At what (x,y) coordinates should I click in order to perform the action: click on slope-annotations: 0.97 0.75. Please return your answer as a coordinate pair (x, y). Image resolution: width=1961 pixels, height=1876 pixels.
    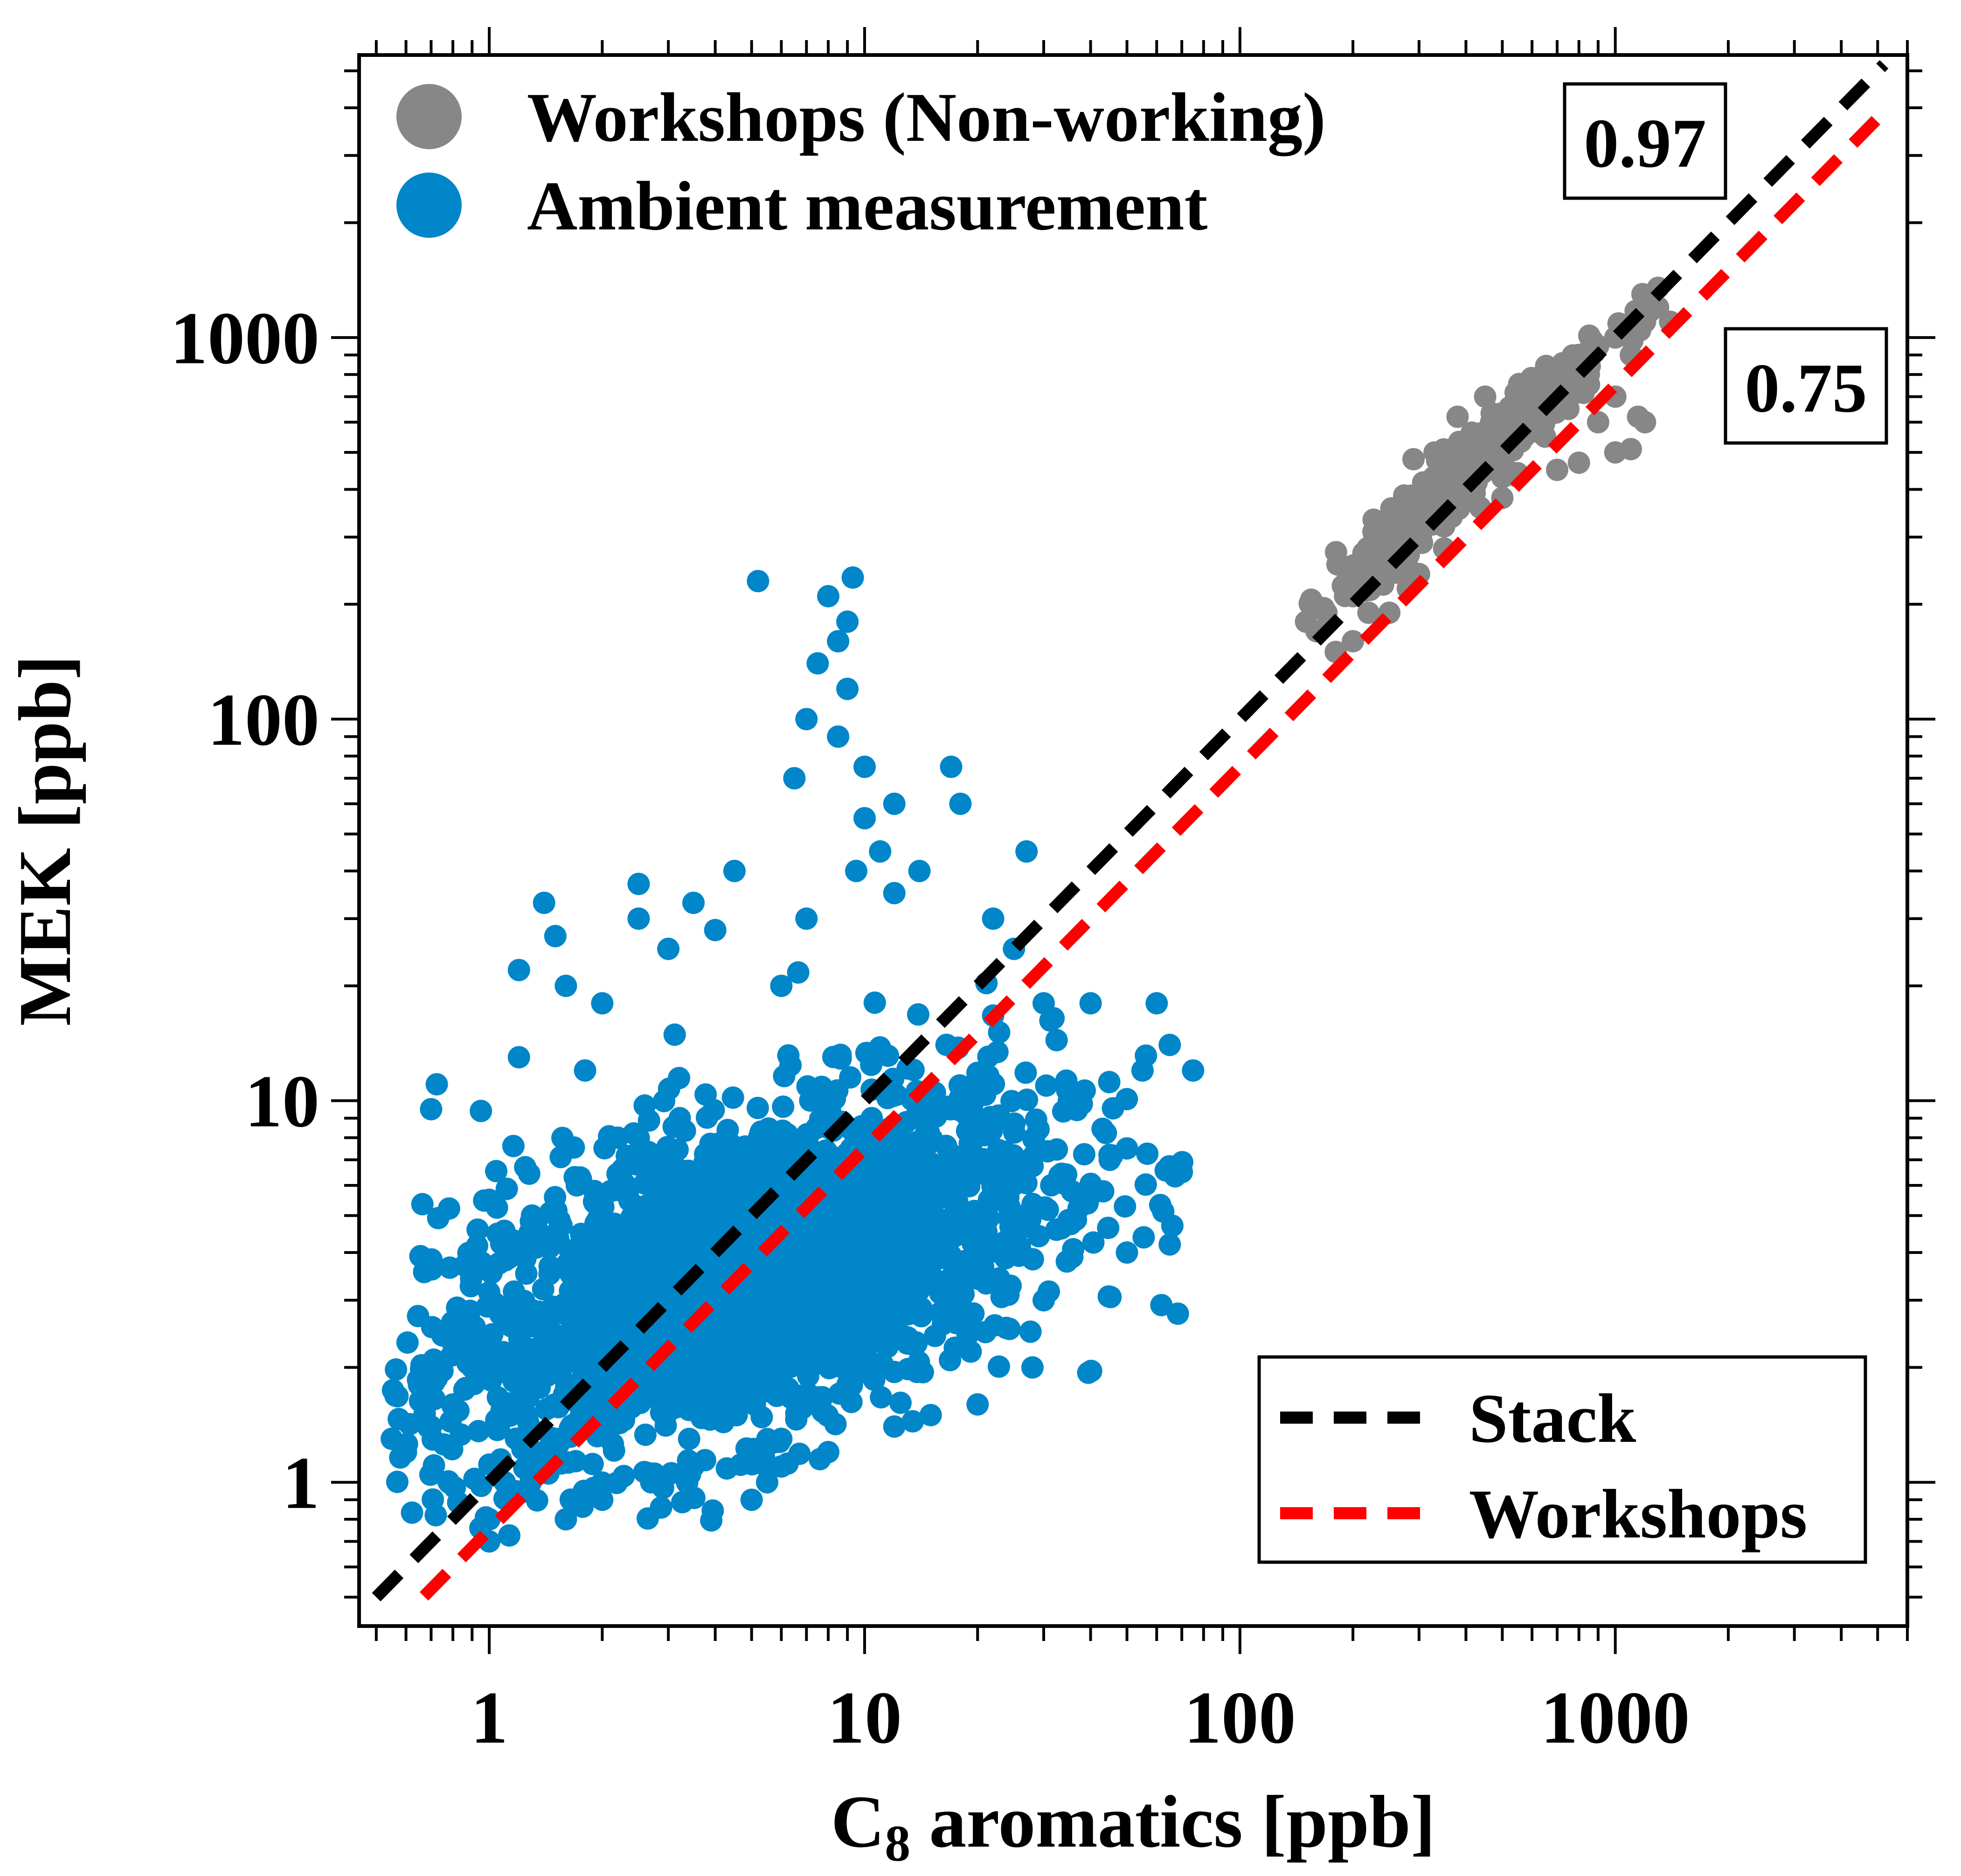
    Looking at the image, I should click on (1726, 263).